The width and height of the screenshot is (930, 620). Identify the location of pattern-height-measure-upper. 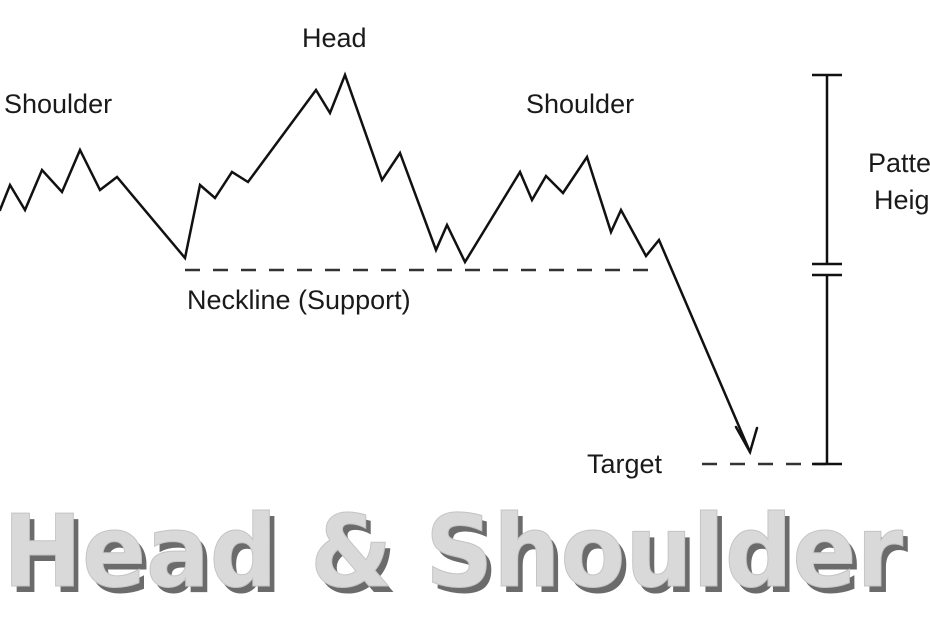
(827, 169).